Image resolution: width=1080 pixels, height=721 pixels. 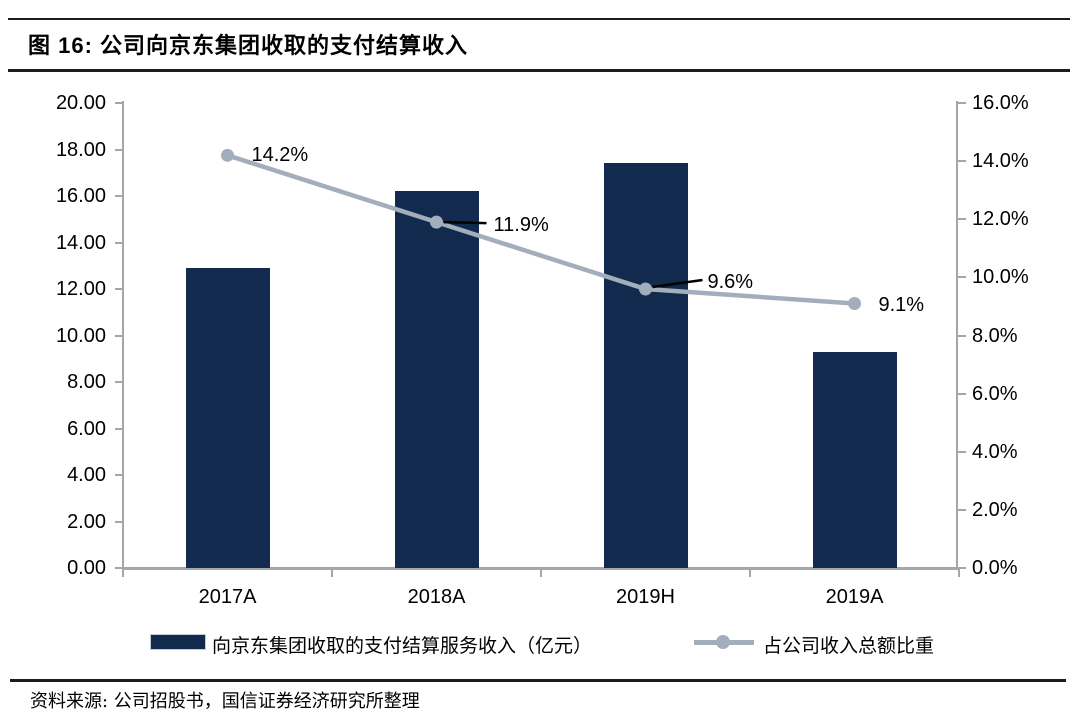 What do you see at coordinates (80, 149) in the screenshot?
I see `y-axis-left-tick-label: 18.00` at bounding box center [80, 149].